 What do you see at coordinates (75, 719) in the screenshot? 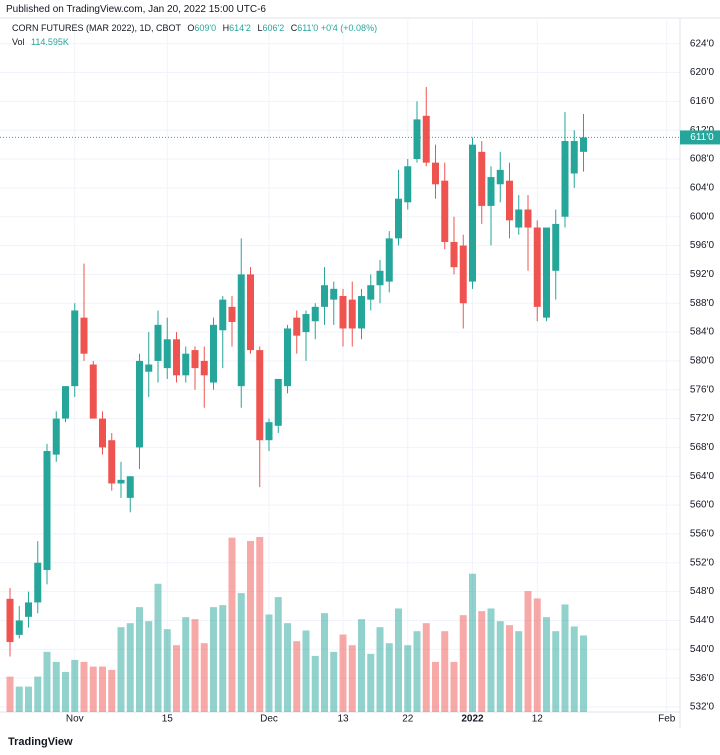
I see `x-tick-label: Nov` at bounding box center [75, 719].